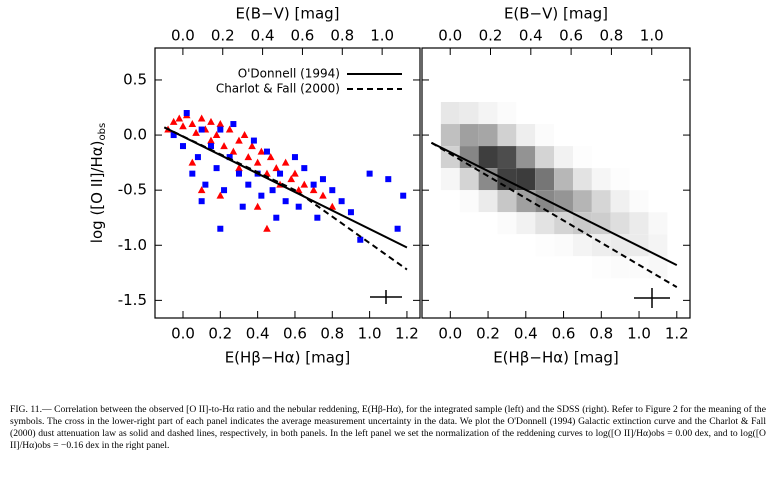 The height and width of the screenshot is (479, 775). Describe the element at coordinates (564, 334) in the screenshot. I see `x-tick-label: 0.6` at that location.